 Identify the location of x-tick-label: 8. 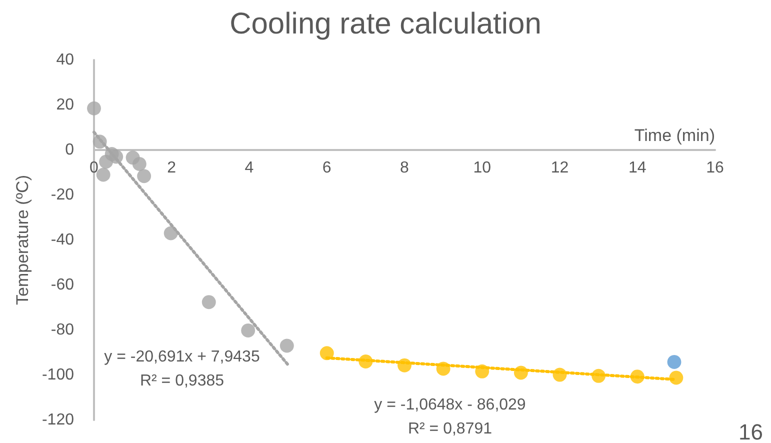
(405, 168).